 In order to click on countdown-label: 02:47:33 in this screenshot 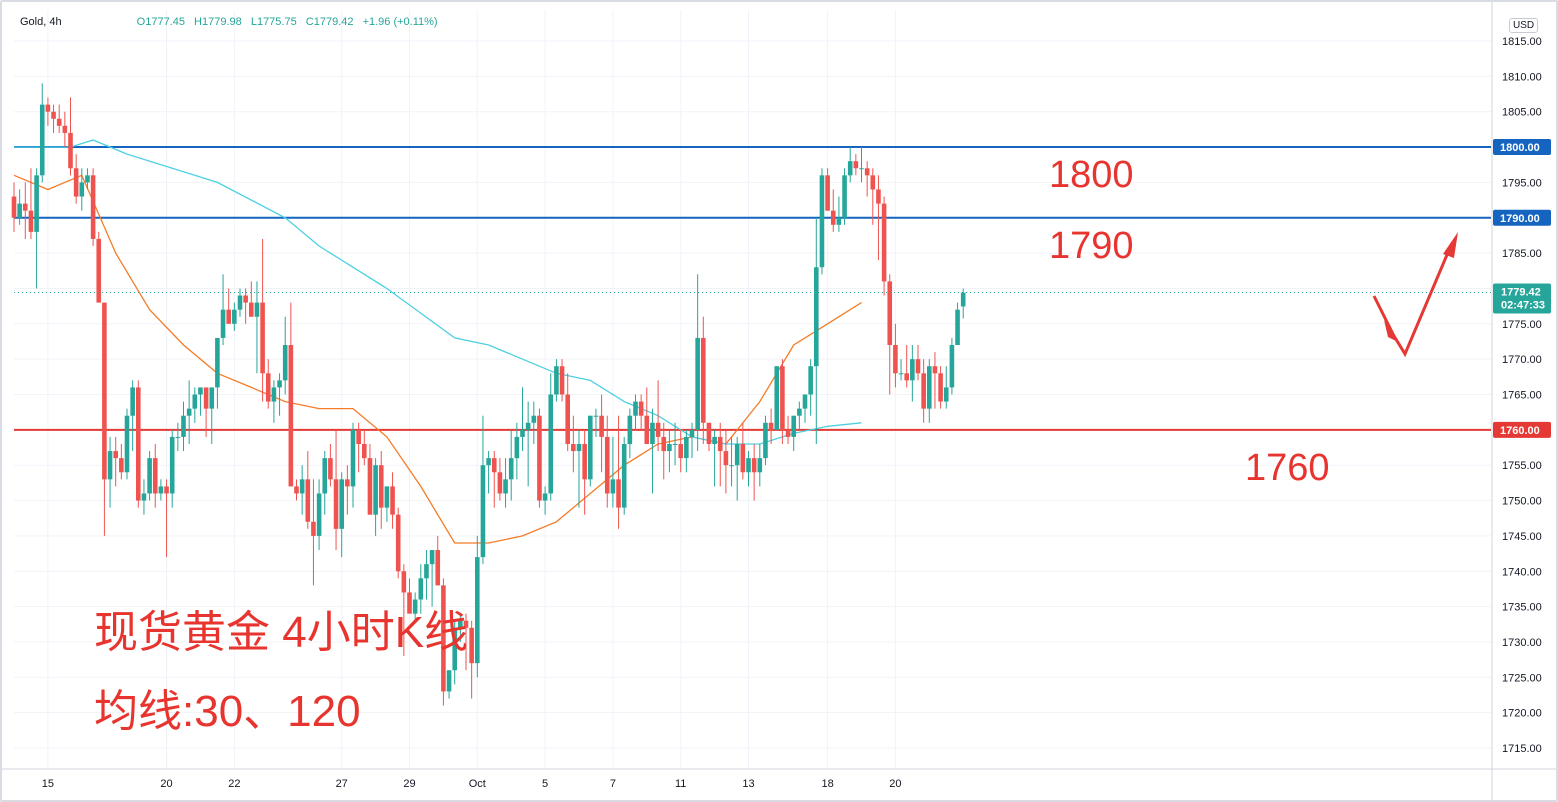, I will do `click(1523, 306)`.